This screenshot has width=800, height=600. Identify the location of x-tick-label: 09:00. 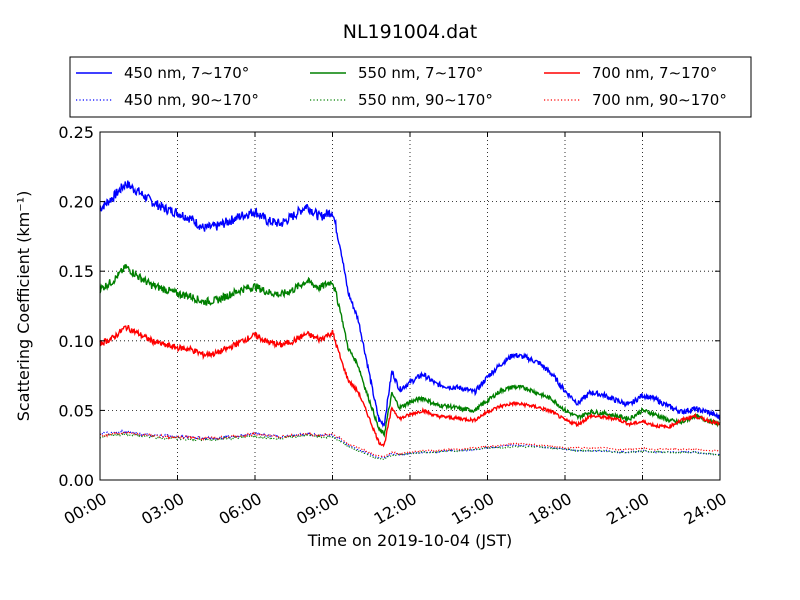
(317, 509).